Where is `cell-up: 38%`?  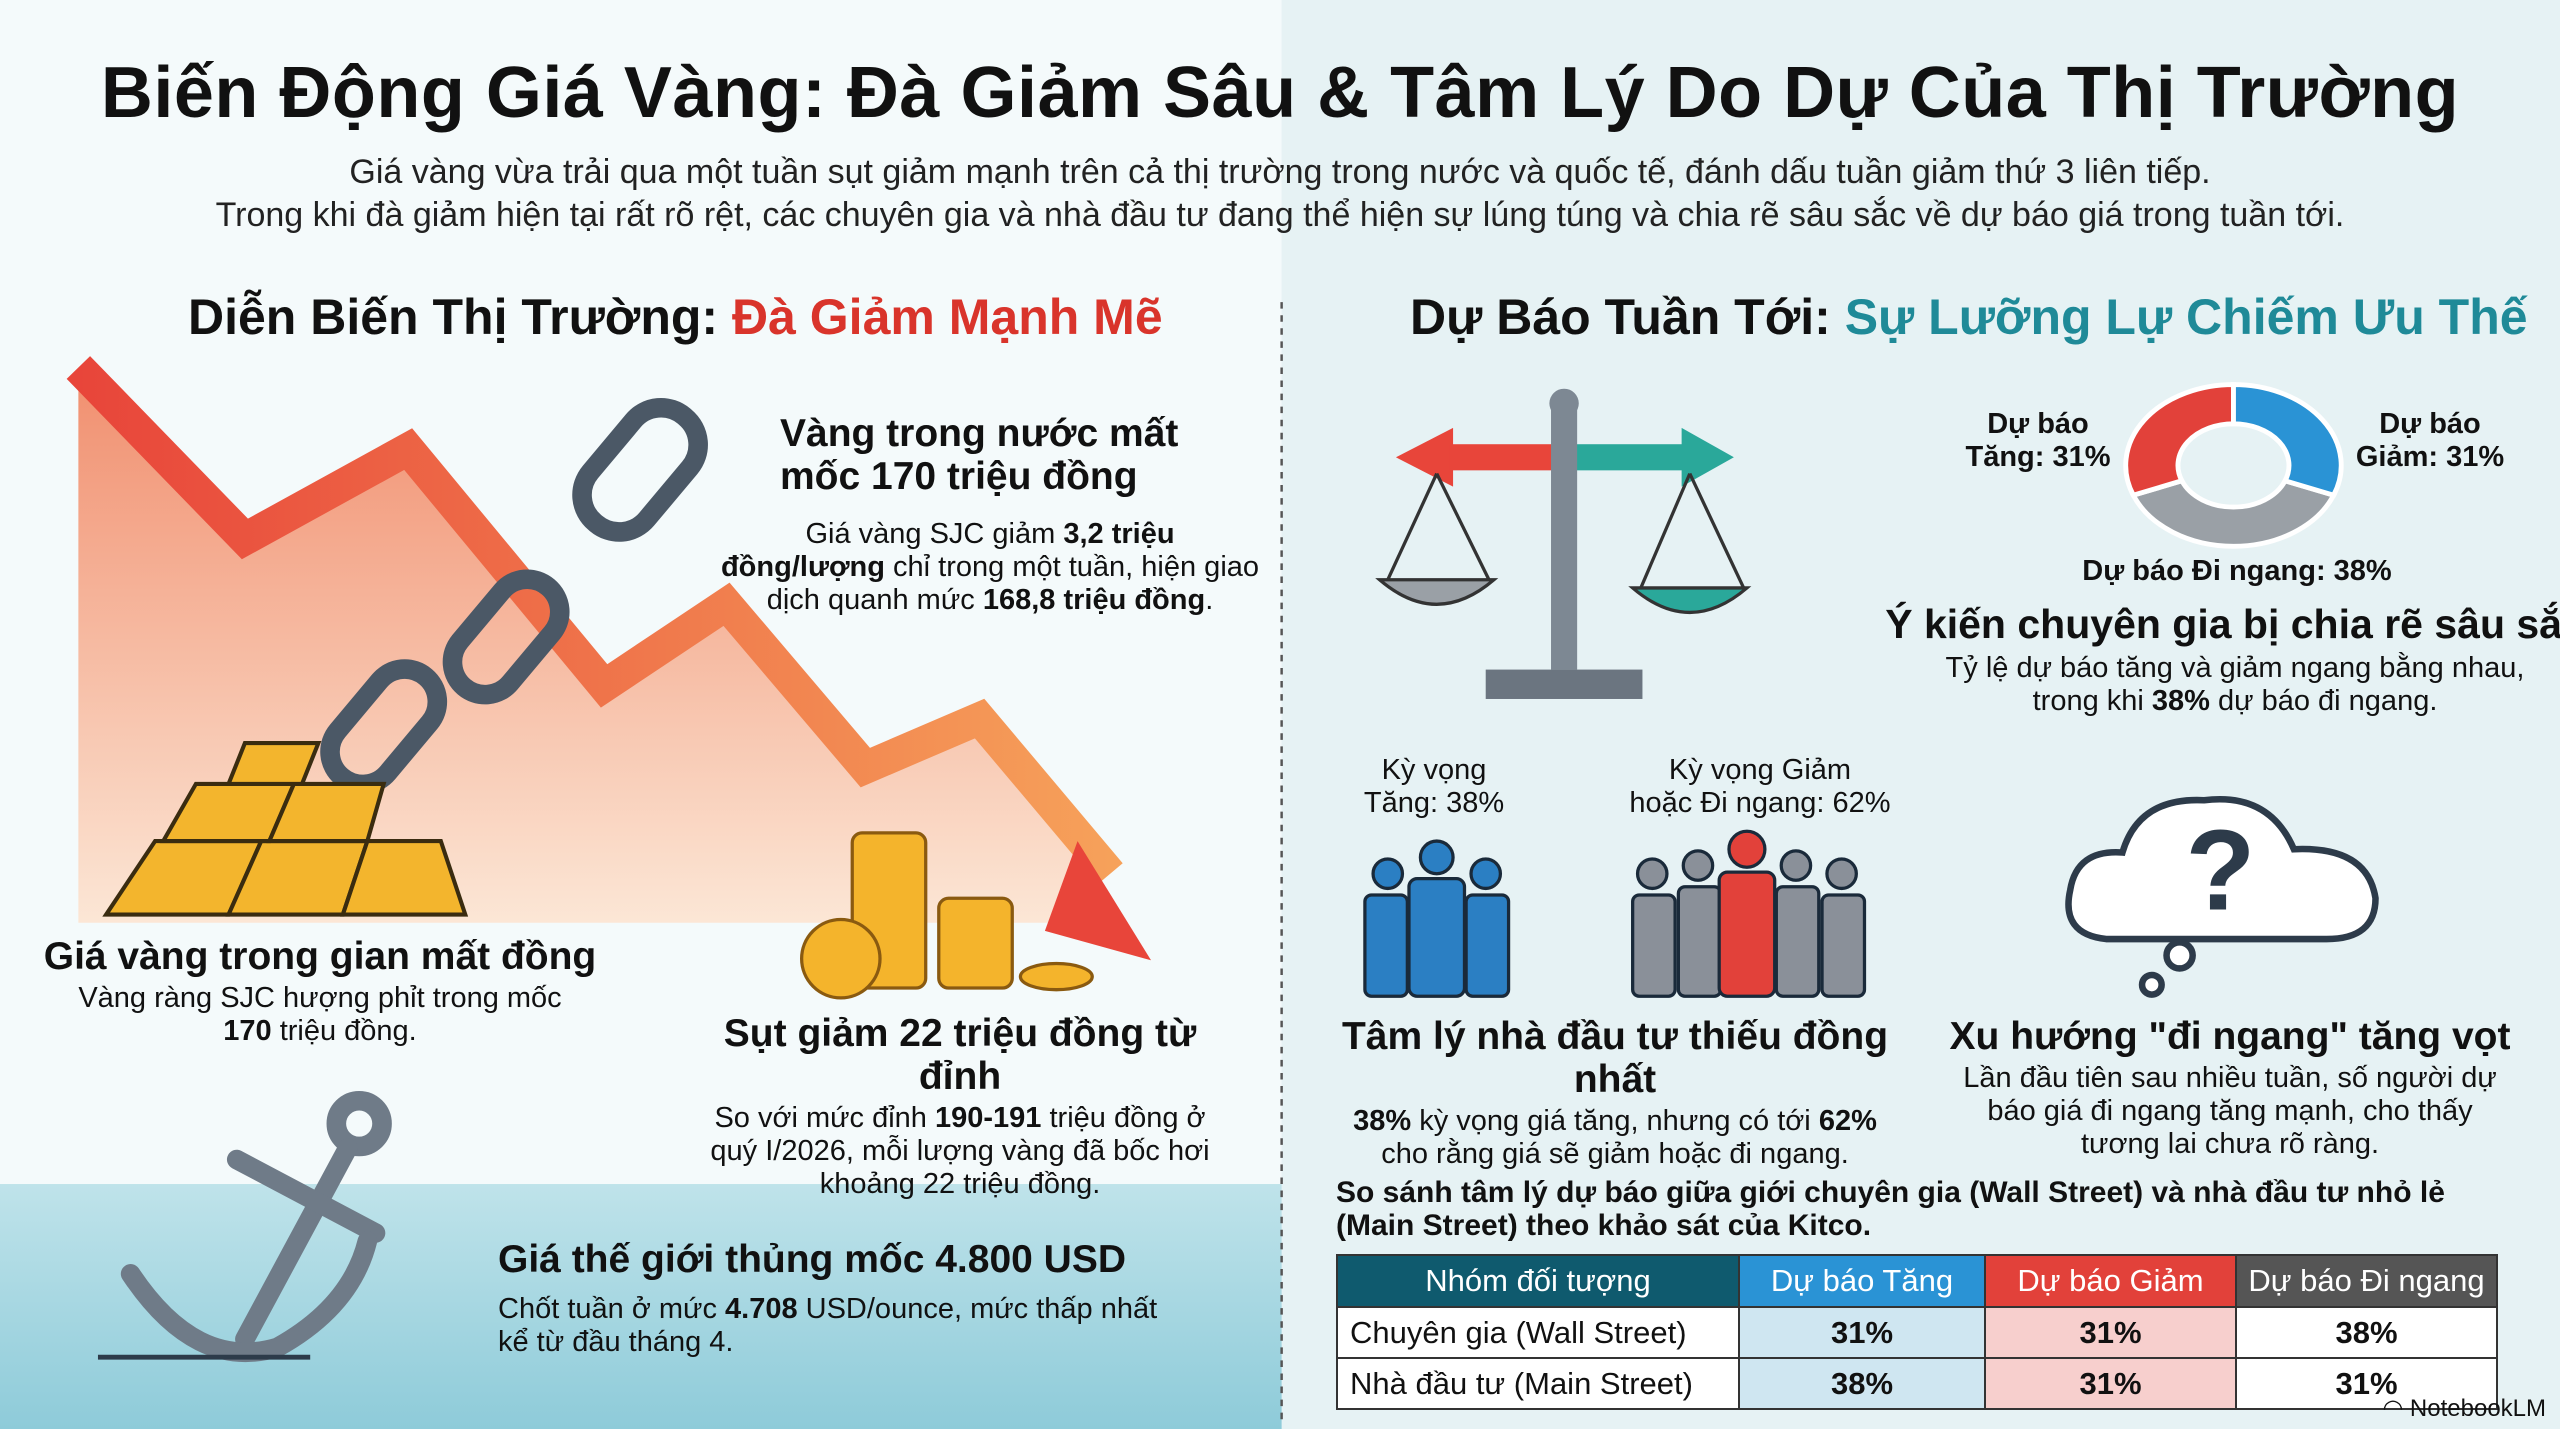 cell-up: 38% is located at coordinates (1862, 1383).